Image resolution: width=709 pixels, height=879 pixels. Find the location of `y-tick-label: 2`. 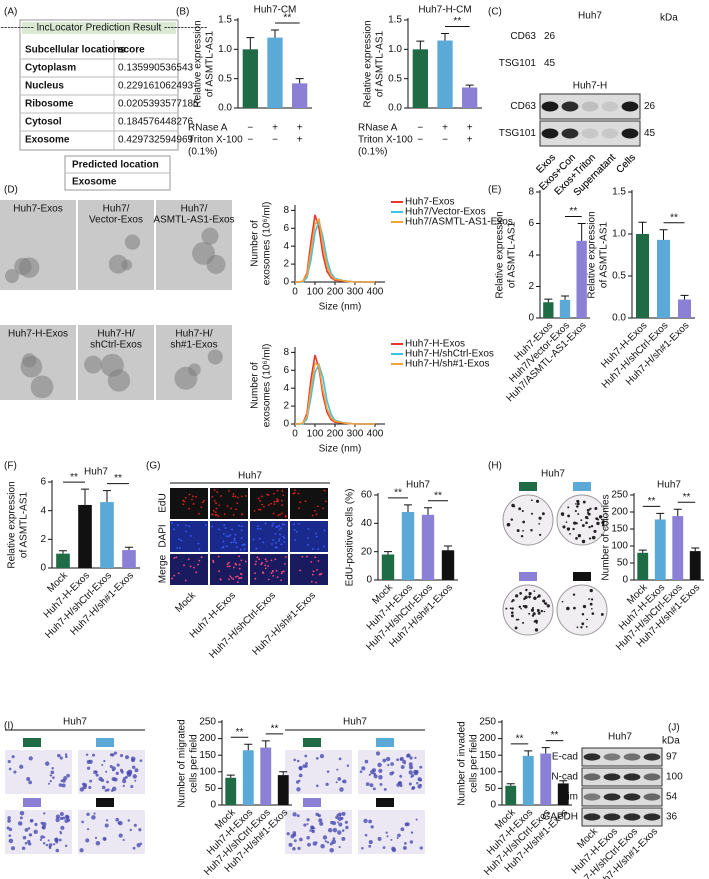

y-tick-label: 2 is located at coordinates (43, 539).